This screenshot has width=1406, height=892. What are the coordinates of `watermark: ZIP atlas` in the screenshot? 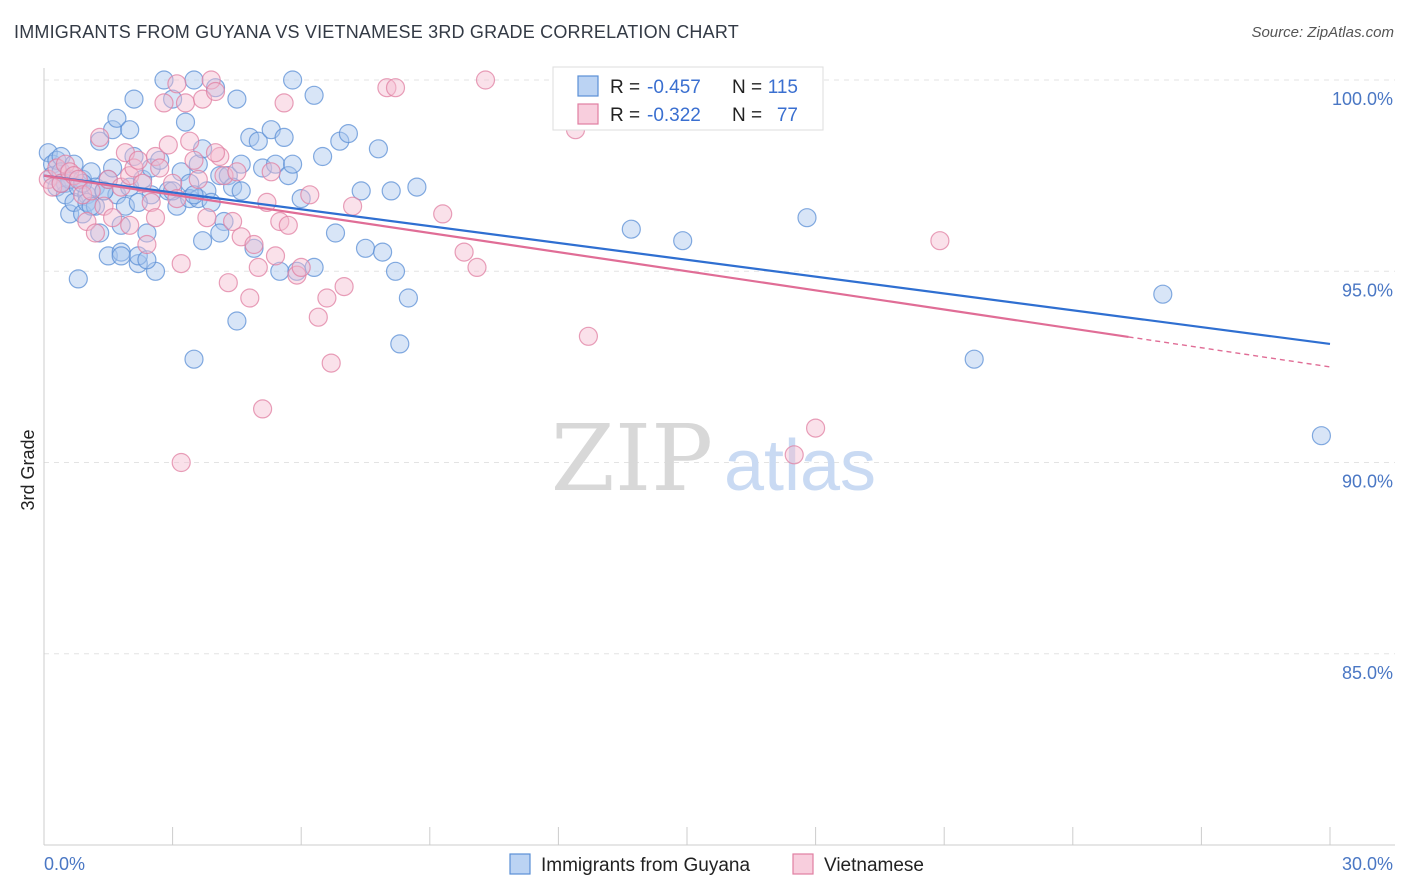 It's located at (713, 458).